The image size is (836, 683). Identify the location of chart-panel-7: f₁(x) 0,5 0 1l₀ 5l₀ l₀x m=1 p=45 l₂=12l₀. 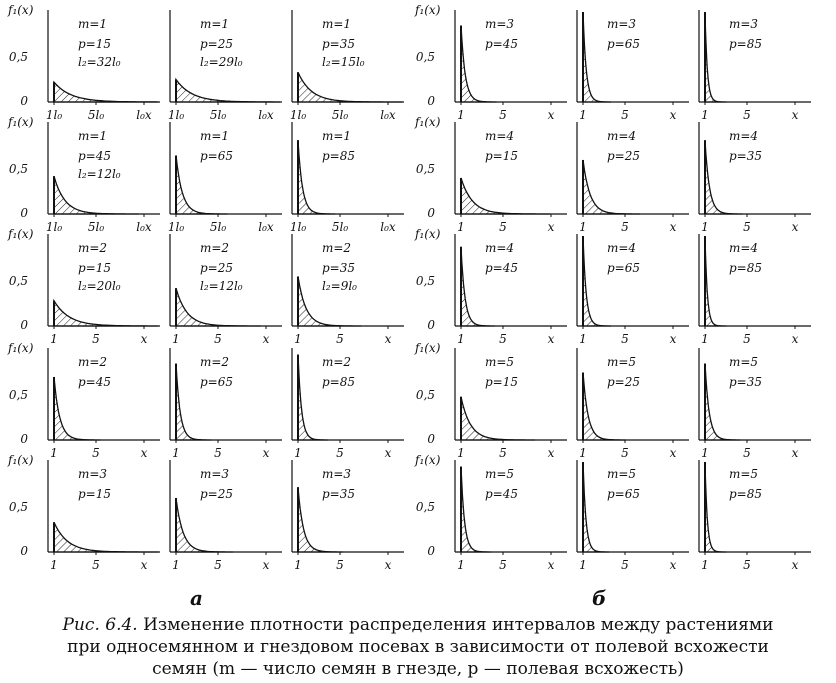
(83, 174).